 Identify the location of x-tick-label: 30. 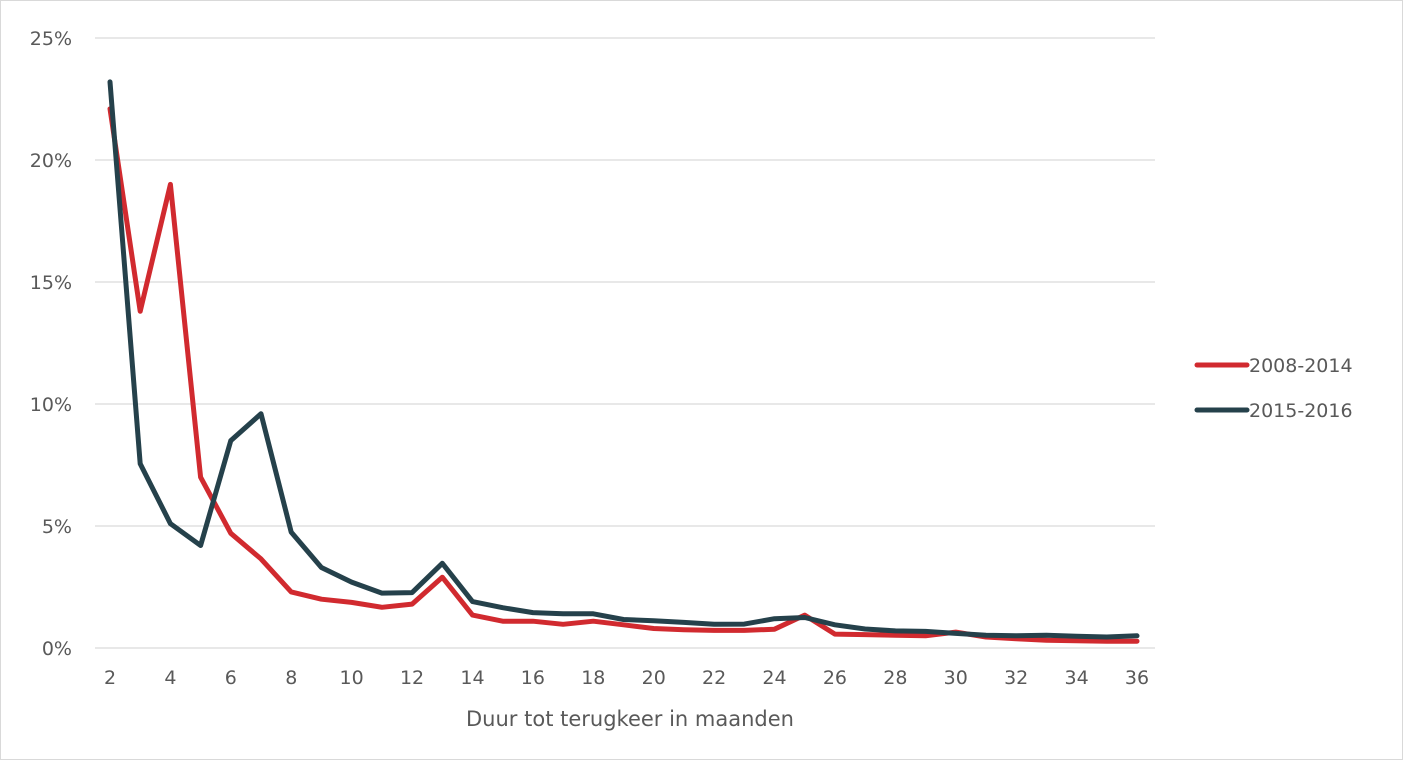
(956, 678).